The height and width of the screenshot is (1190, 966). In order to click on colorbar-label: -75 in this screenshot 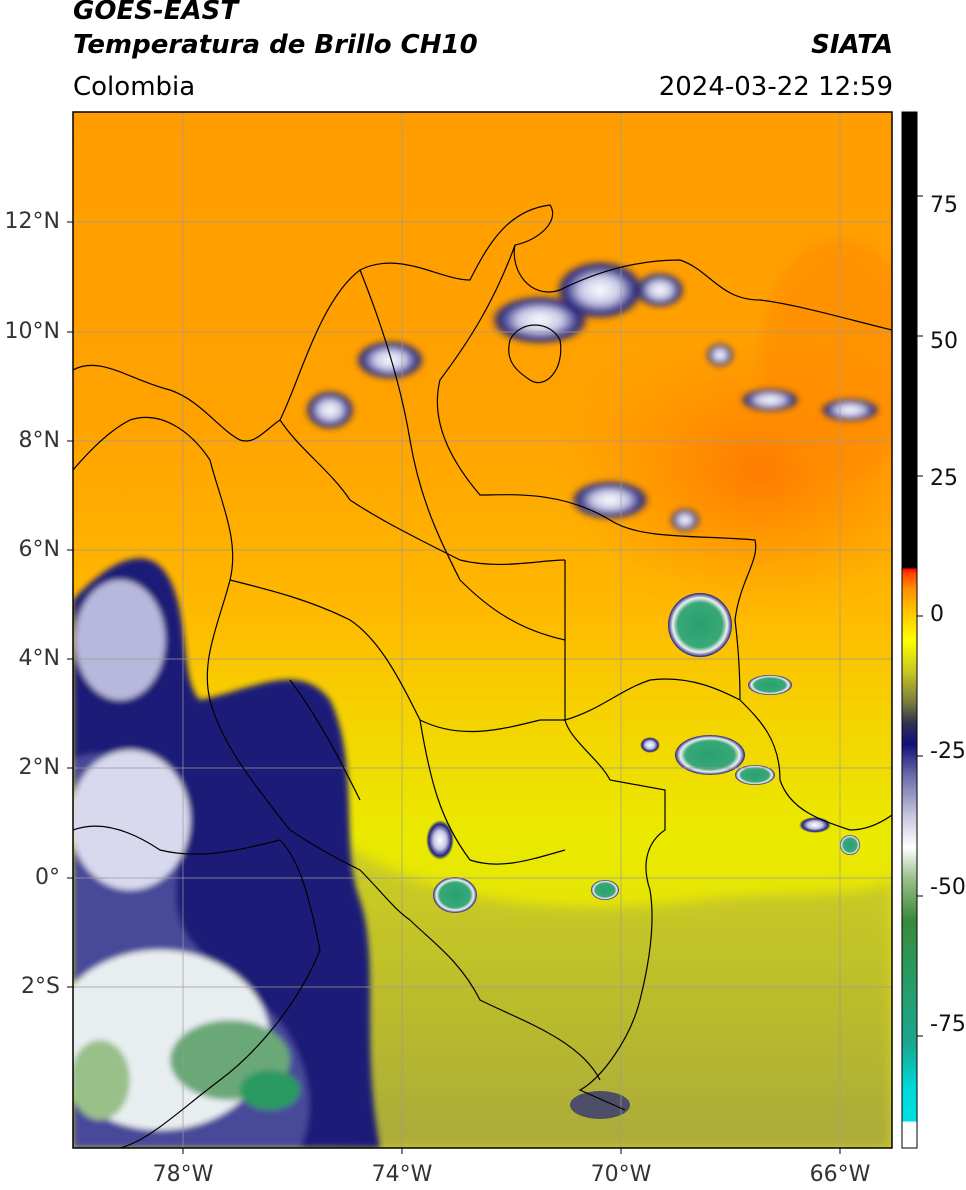, I will do `click(948, 1024)`.